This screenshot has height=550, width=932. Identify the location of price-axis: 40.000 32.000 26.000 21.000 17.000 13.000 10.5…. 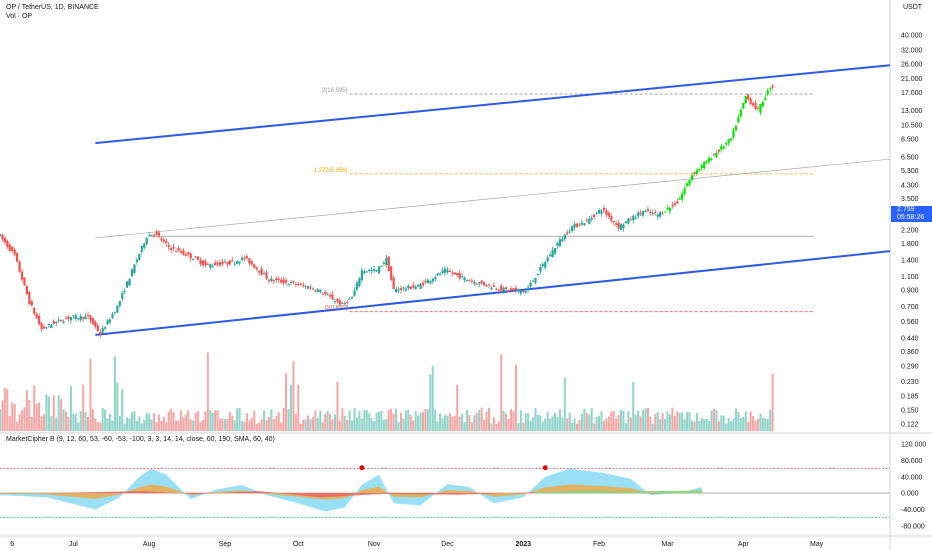
(912, 230).